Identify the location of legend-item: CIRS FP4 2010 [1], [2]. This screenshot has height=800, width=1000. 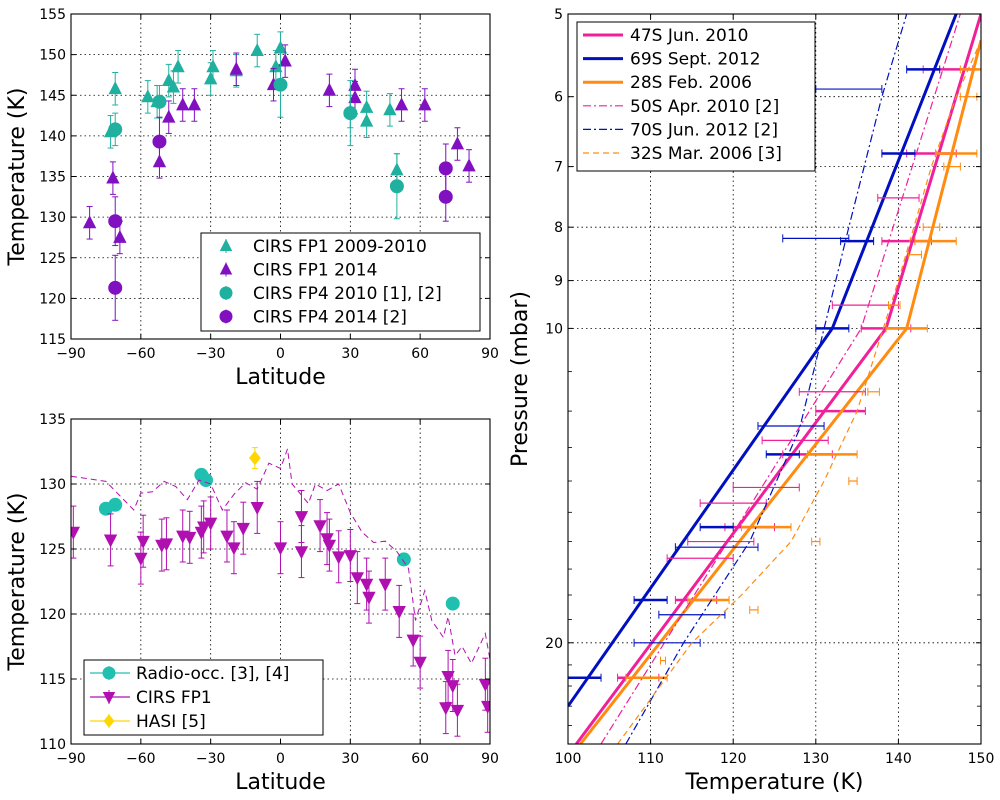
(330, 294).